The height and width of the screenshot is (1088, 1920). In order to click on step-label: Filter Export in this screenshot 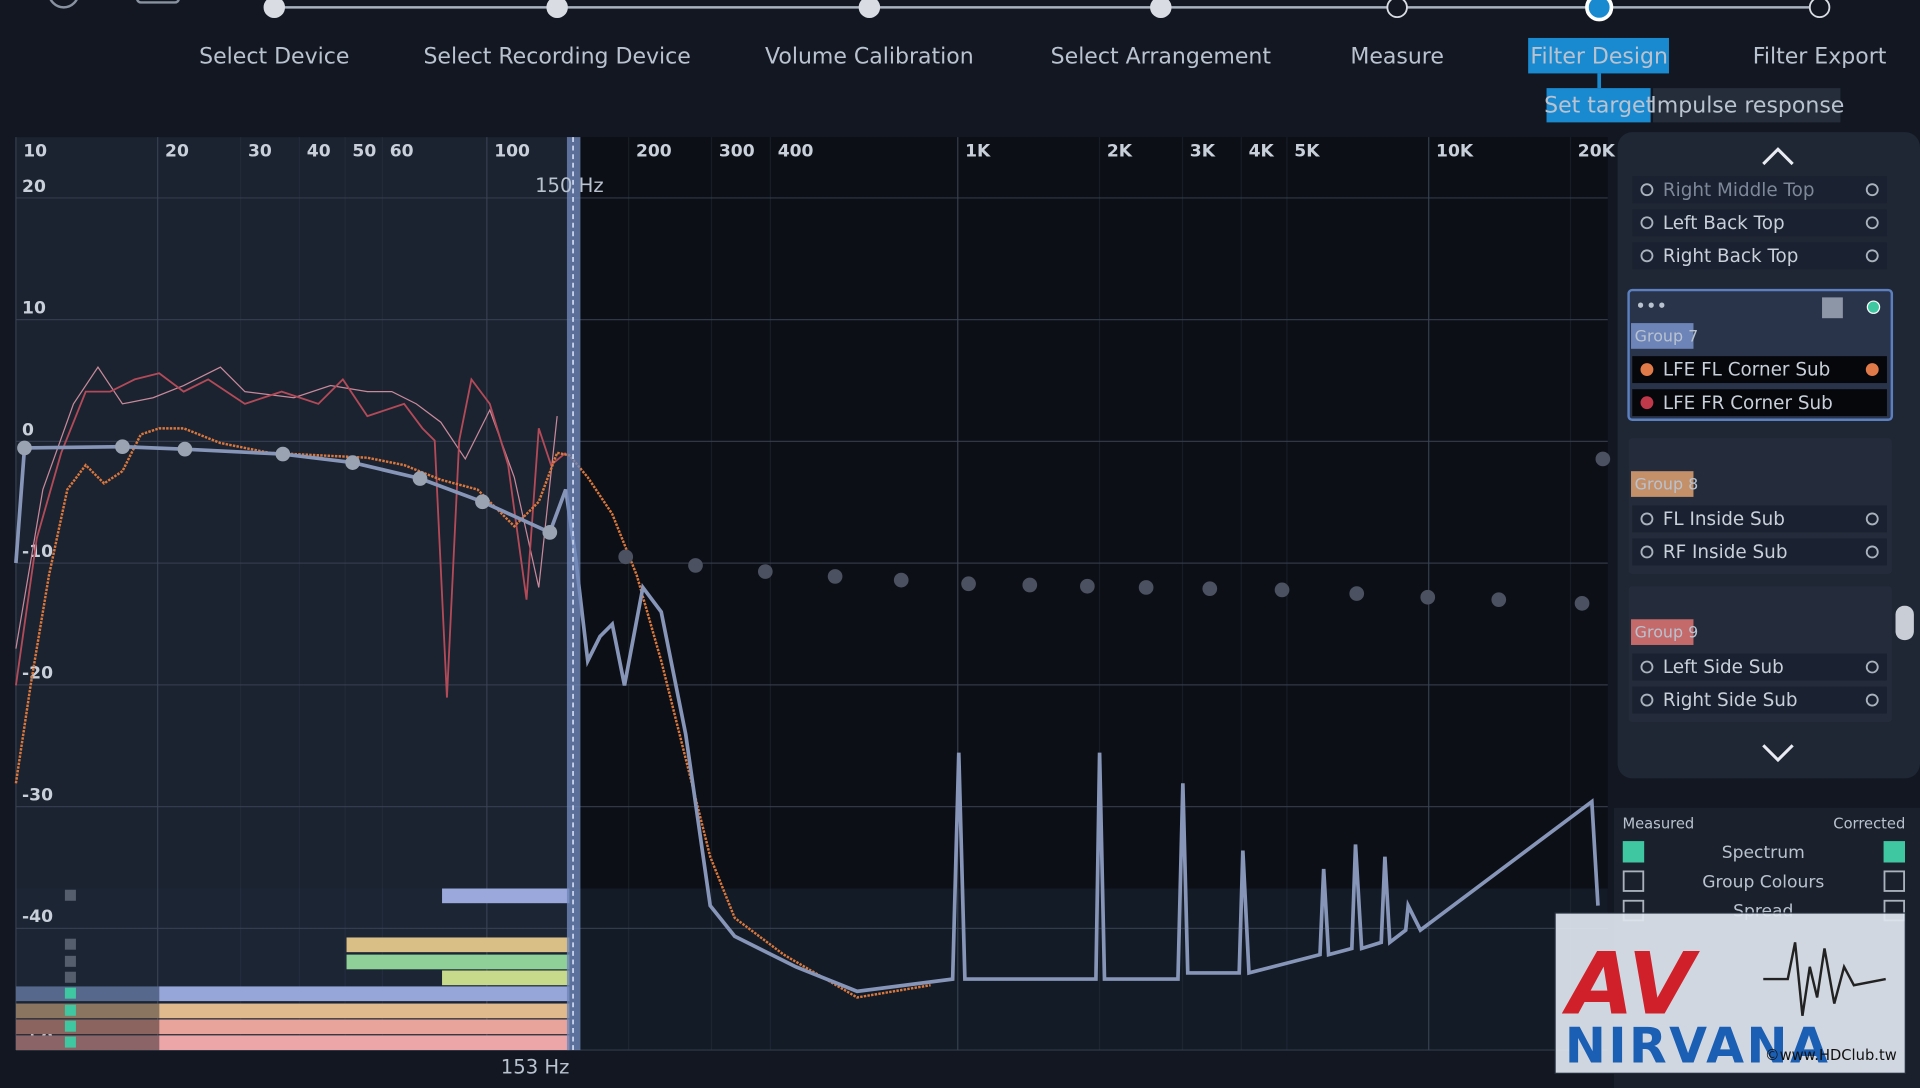, I will do `click(1820, 57)`.